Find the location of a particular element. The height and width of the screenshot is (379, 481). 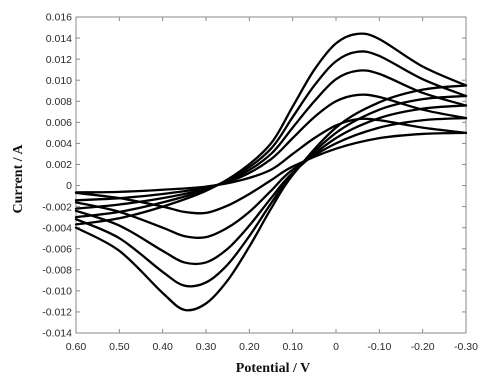

y-tick-label: -0.004 is located at coordinates (57, 228).